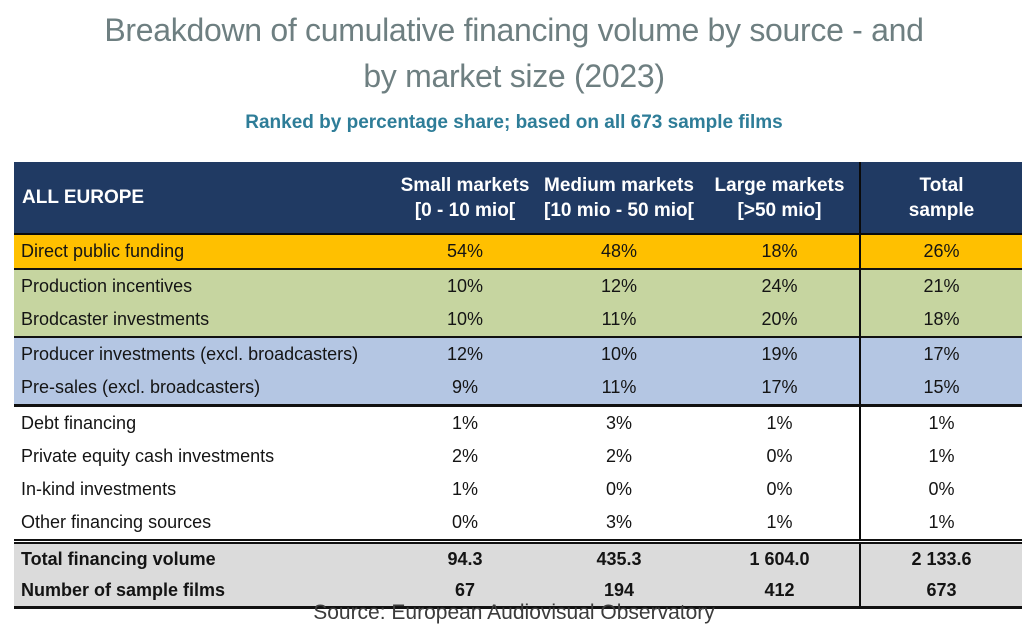 Image resolution: width=1028 pixels, height=627 pixels. What do you see at coordinates (203, 456) in the screenshot?
I see `row-label: Private equity cash investments` at bounding box center [203, 456].